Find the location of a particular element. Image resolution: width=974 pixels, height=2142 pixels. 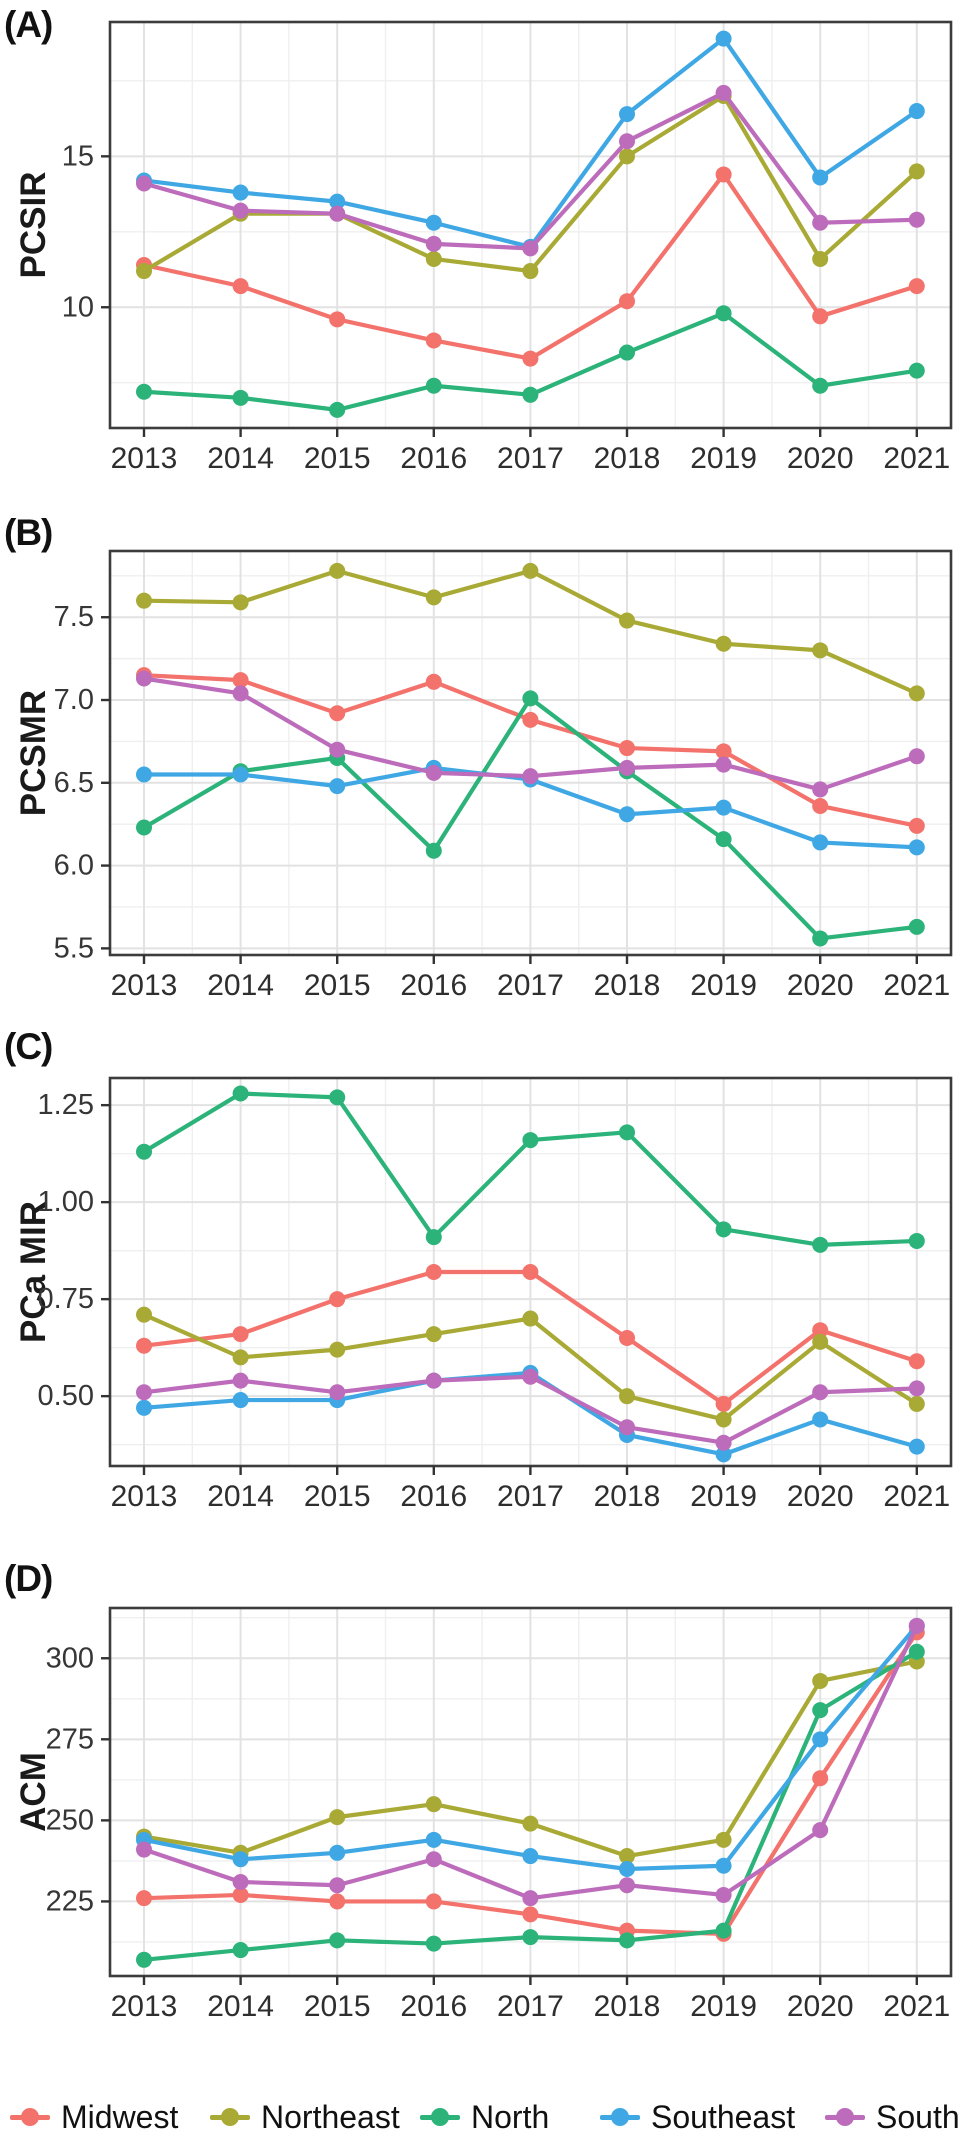

svg-text: 0.75 is located at coordinates (66, 1299).